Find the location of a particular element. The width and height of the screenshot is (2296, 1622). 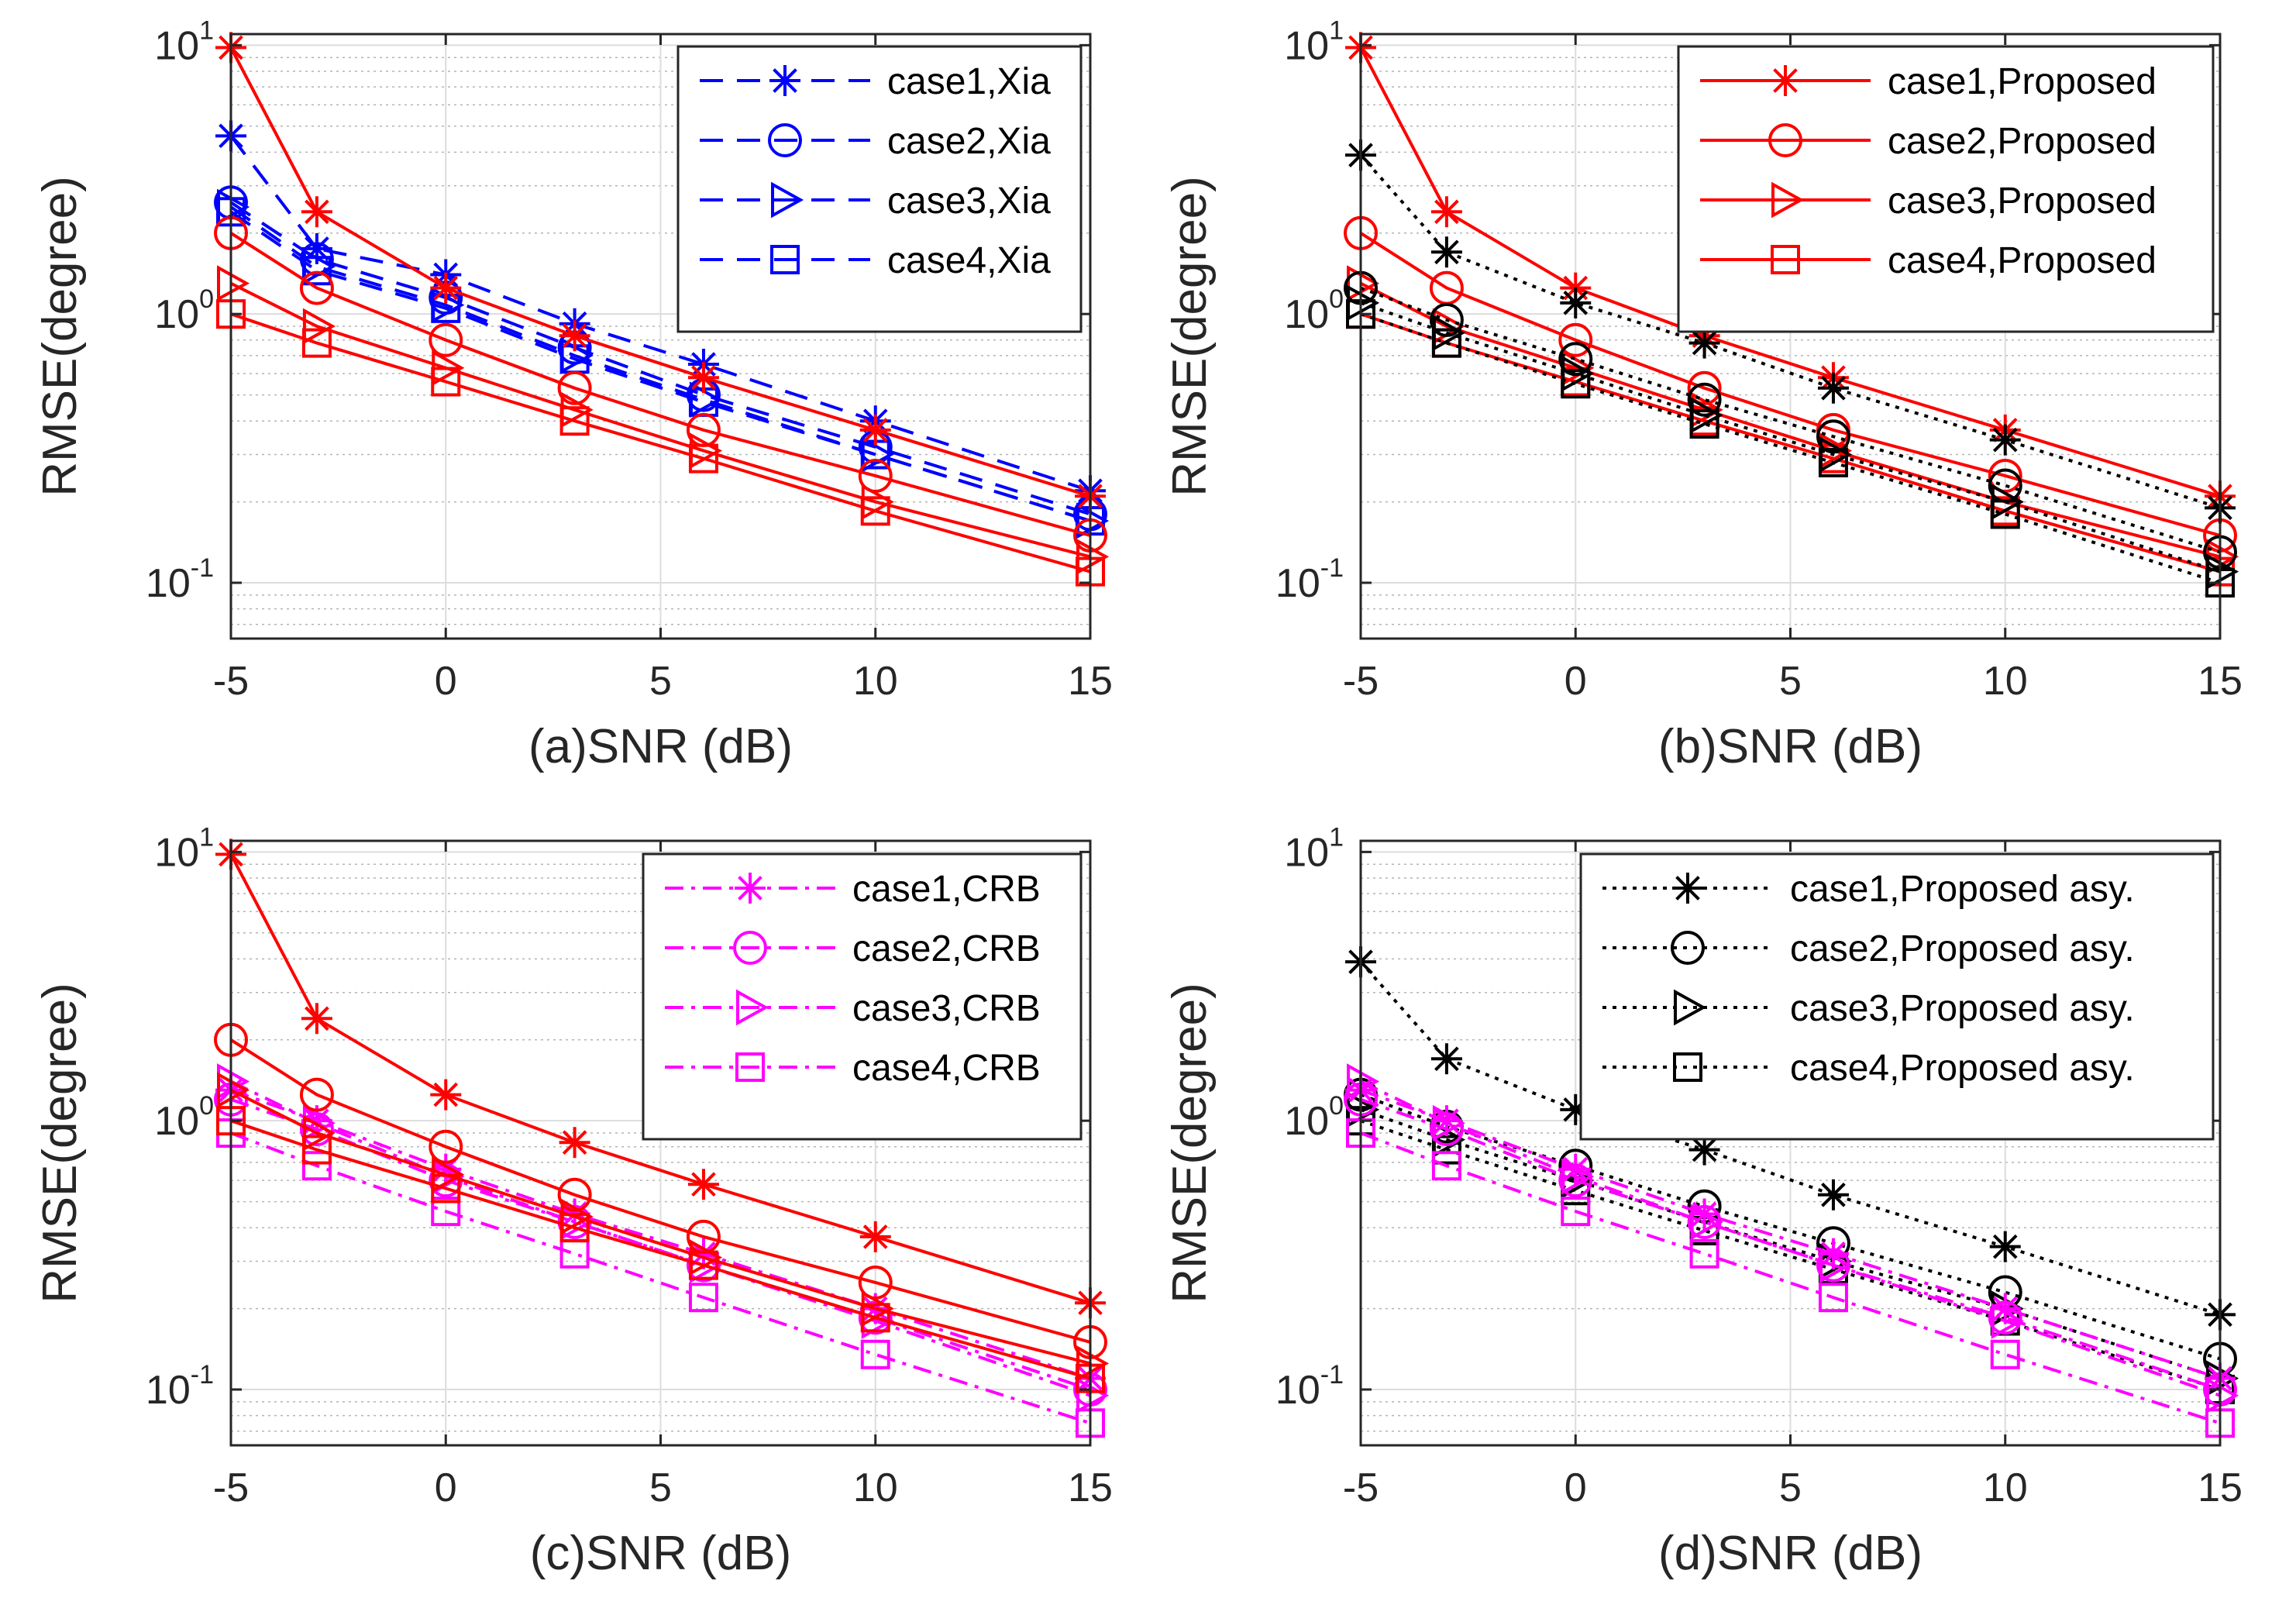

panel-a-ytick-label: 100 is located at coordinates (184, 310).